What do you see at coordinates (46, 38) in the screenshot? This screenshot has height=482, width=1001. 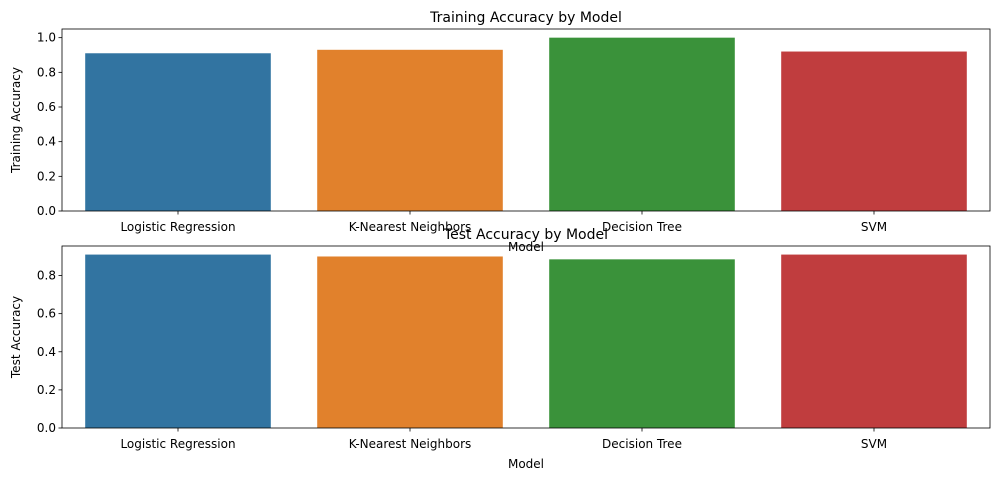 I see `y-tick-label: 1.0` at bounding box center [46, 38].